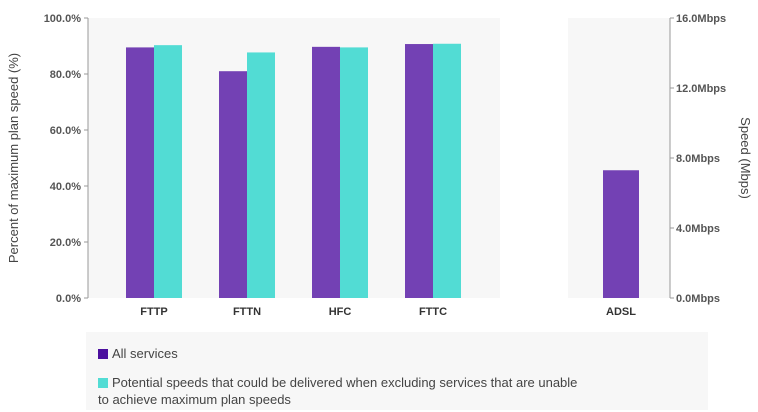 The height and width of the screenshot is (412, 758). What do you see at coordinates (68, 299) in the screenshot?
I see `left-y-tick-label: 0.0%` at bounding box center [68, 299].